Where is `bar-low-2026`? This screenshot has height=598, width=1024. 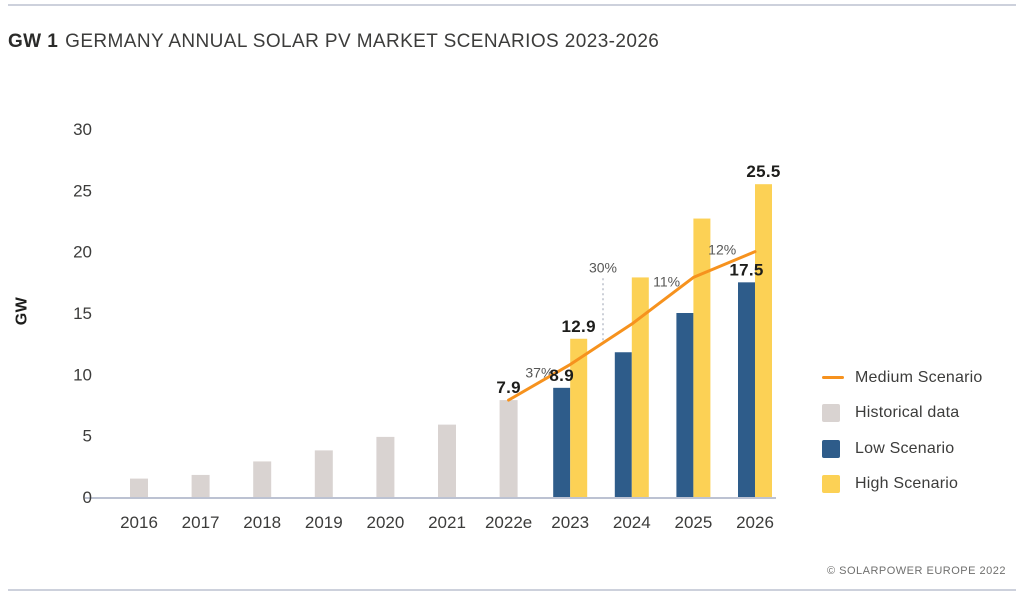
bar-low-2026 is located at coordinates (746, 389).